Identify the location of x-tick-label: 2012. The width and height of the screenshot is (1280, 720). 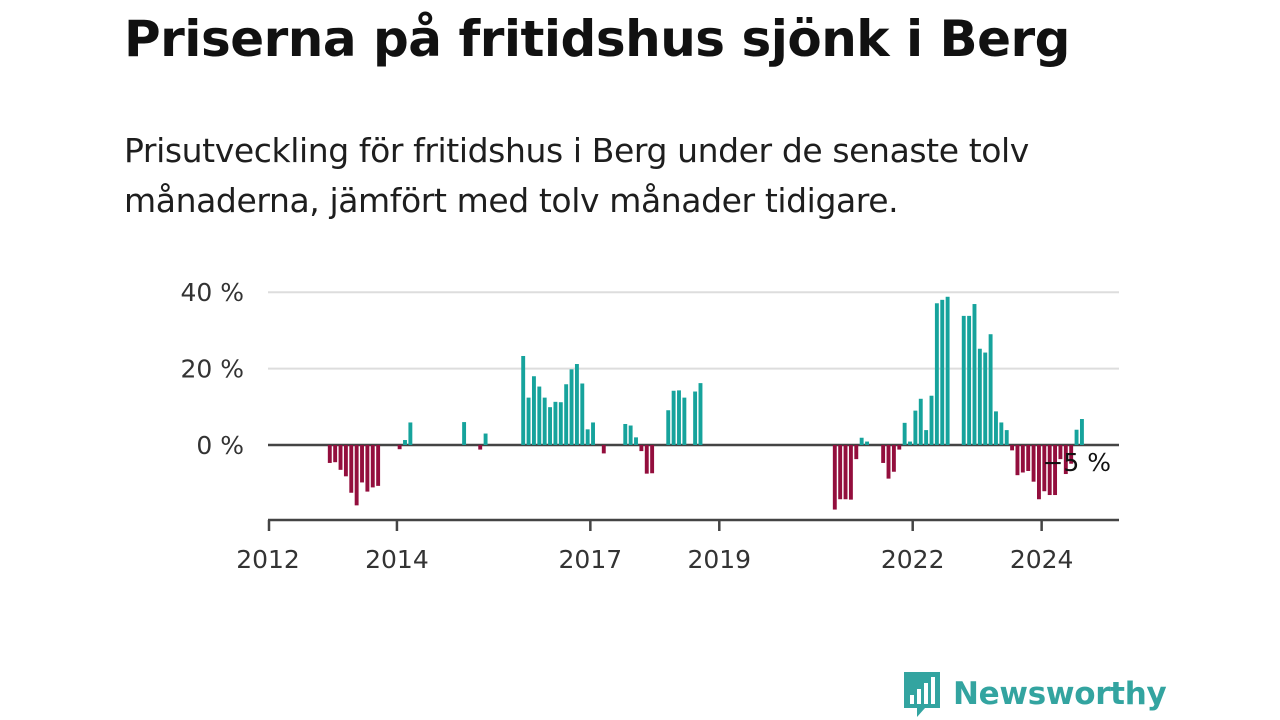
(268, 559).